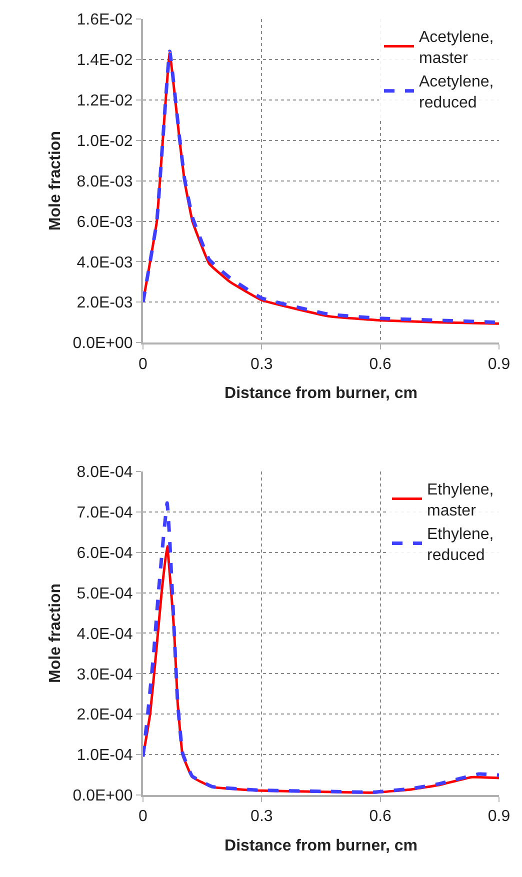 This screenshot has width=522, height=877. What do you see at coordinates (104, 181) in the screenshot?
I see `y-tick-label: 8.0E-03` at bounding box center [104, 181].